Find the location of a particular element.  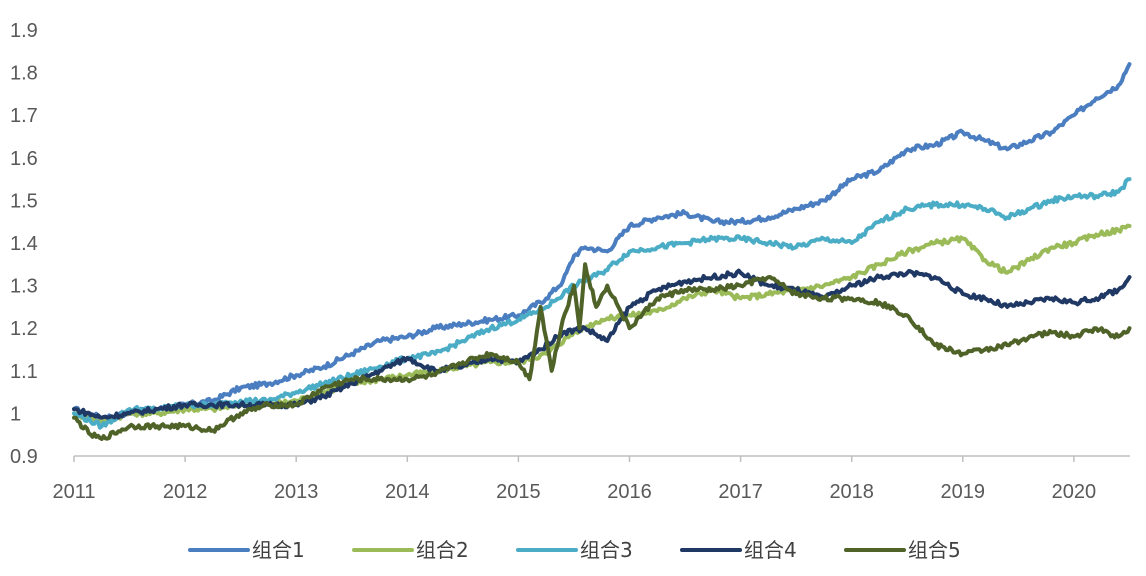

y-axis-tick-labels: 0.9 1 1.1 1.2 1.3 1.4 1.5 1.6 1.7 1.8 1.9 is located at coordinates (24, 244).